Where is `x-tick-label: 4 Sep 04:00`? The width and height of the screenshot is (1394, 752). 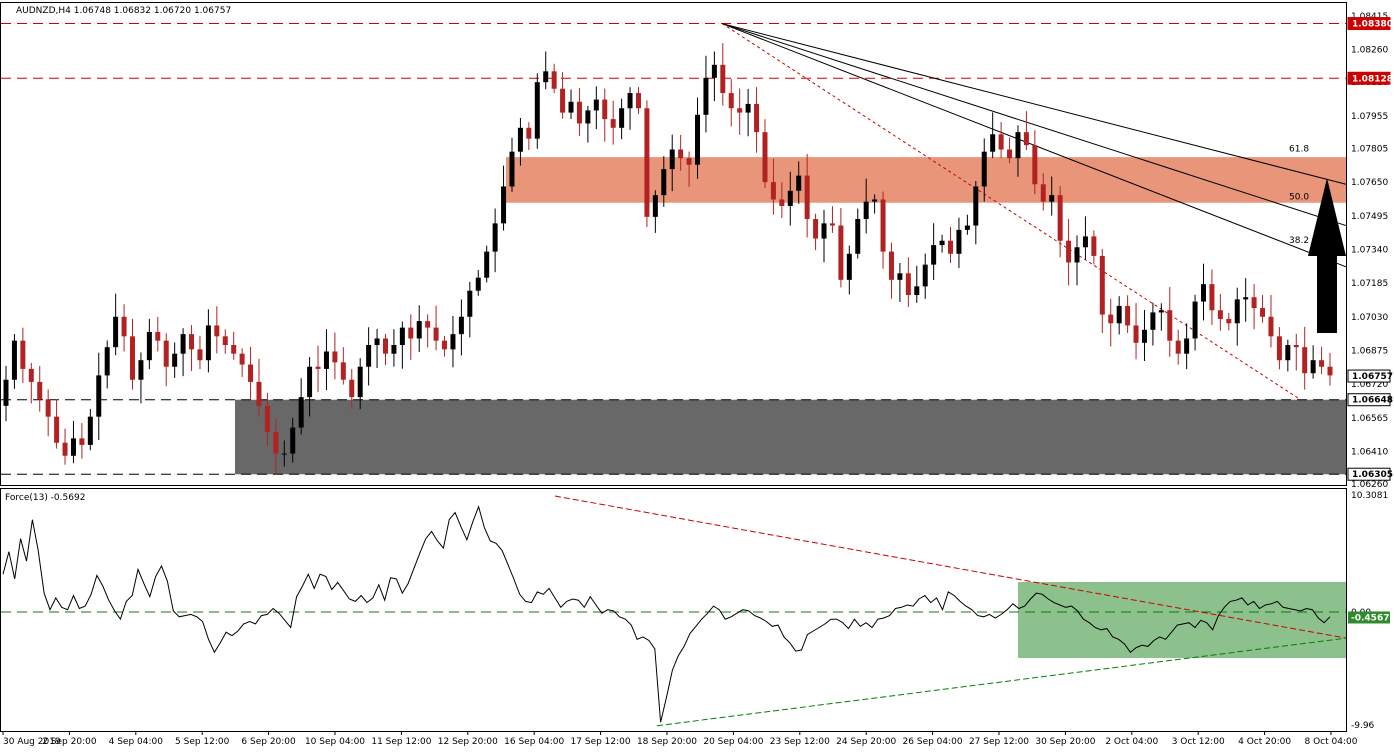 x-tick-label: 4 Sep 04:00 is located at coordinates (136, 742).